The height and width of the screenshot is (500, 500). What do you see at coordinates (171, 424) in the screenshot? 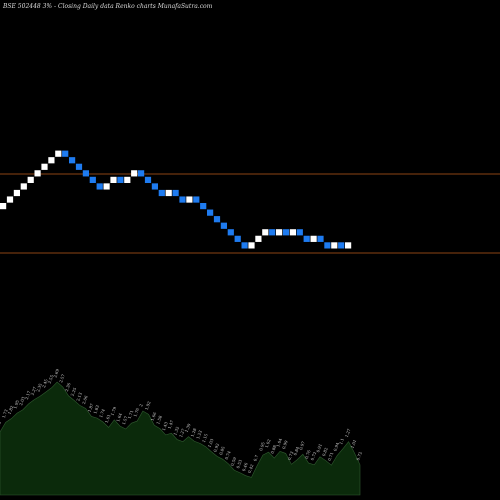
I see `volume-label: 1.47` at bounding box center [171, 424].